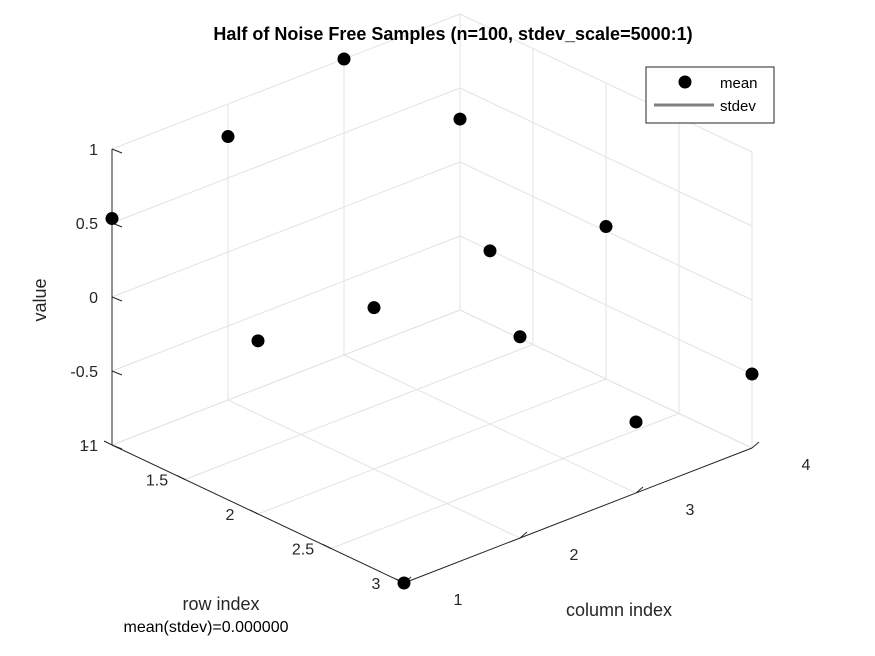 The height and width of the screenshot is (656, 875). Describe the element at coordinates (619, 610) in the screenshot. I see `x-axis-label: column index` at that location.